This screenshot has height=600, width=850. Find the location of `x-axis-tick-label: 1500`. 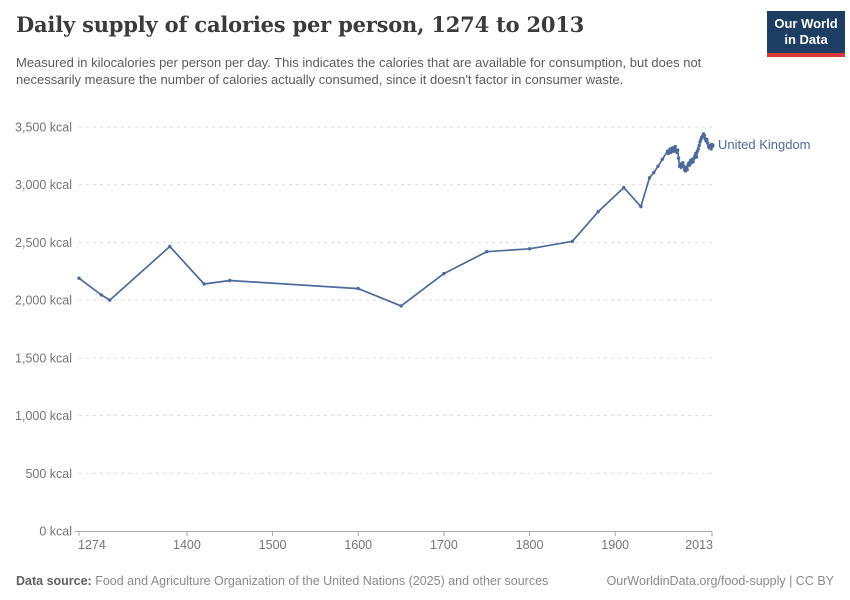

x-axis-tick-label: 1500 is located at coordinates (273, 545).